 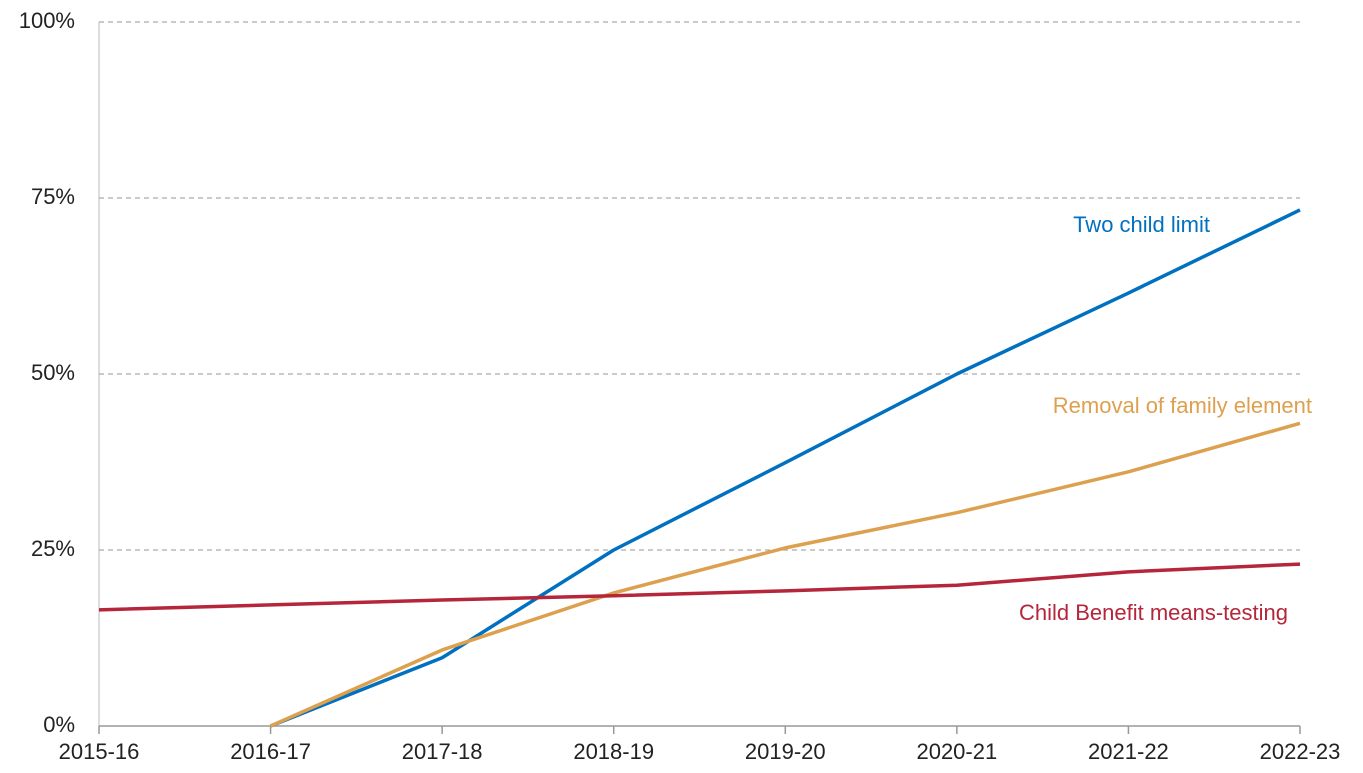 What do you see at coordinates (699, 587) in the screenshot?
I see `line-series` at bounding box center [699, 587].